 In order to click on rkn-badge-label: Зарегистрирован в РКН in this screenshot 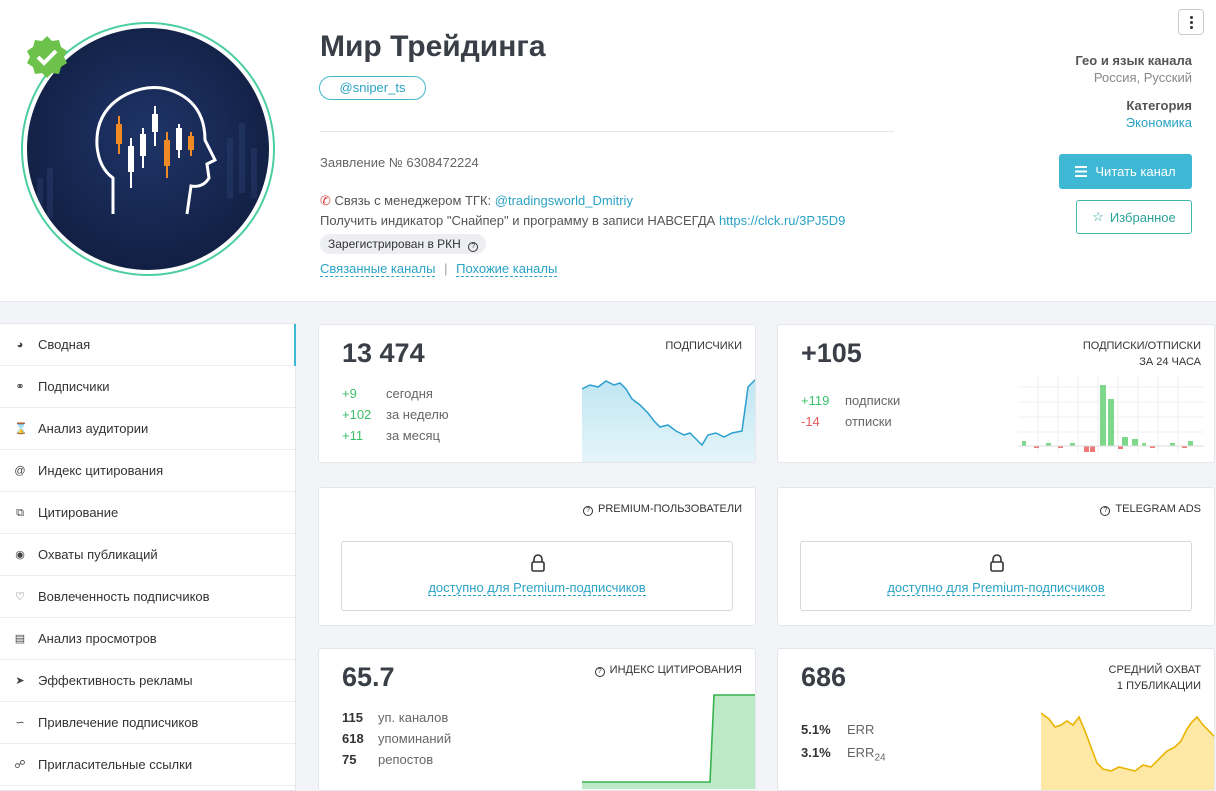, I will do `click(394, 244)`.